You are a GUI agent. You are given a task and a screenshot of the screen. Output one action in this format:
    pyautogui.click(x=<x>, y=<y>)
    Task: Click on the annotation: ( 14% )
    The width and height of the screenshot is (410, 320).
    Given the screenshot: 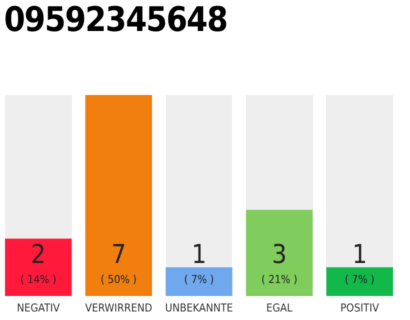 What is the action you would take?
    pyautogui.click(x=38, y=279)
    